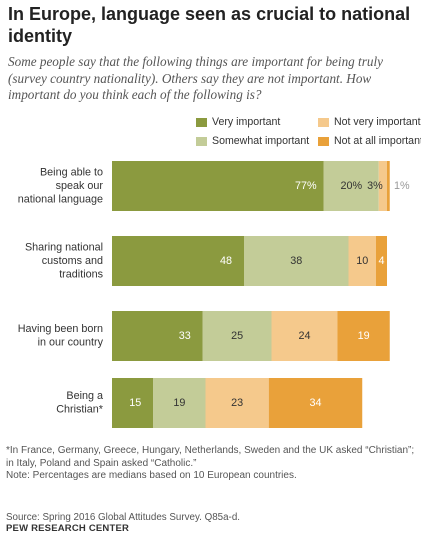 The width and height of the screenshot is (421, 541). I want to click on data-label: 34, so click(315, 403).